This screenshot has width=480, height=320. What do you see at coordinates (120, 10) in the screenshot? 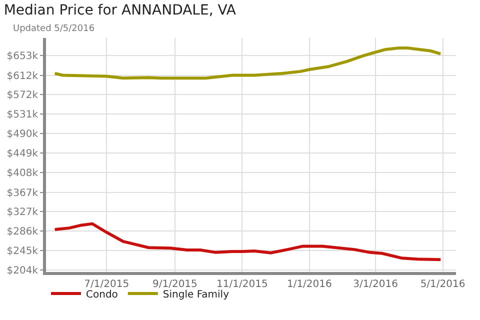
I see `chart-title: Median Price for ANNANDALE, VA` at bounding box center [120, 10].